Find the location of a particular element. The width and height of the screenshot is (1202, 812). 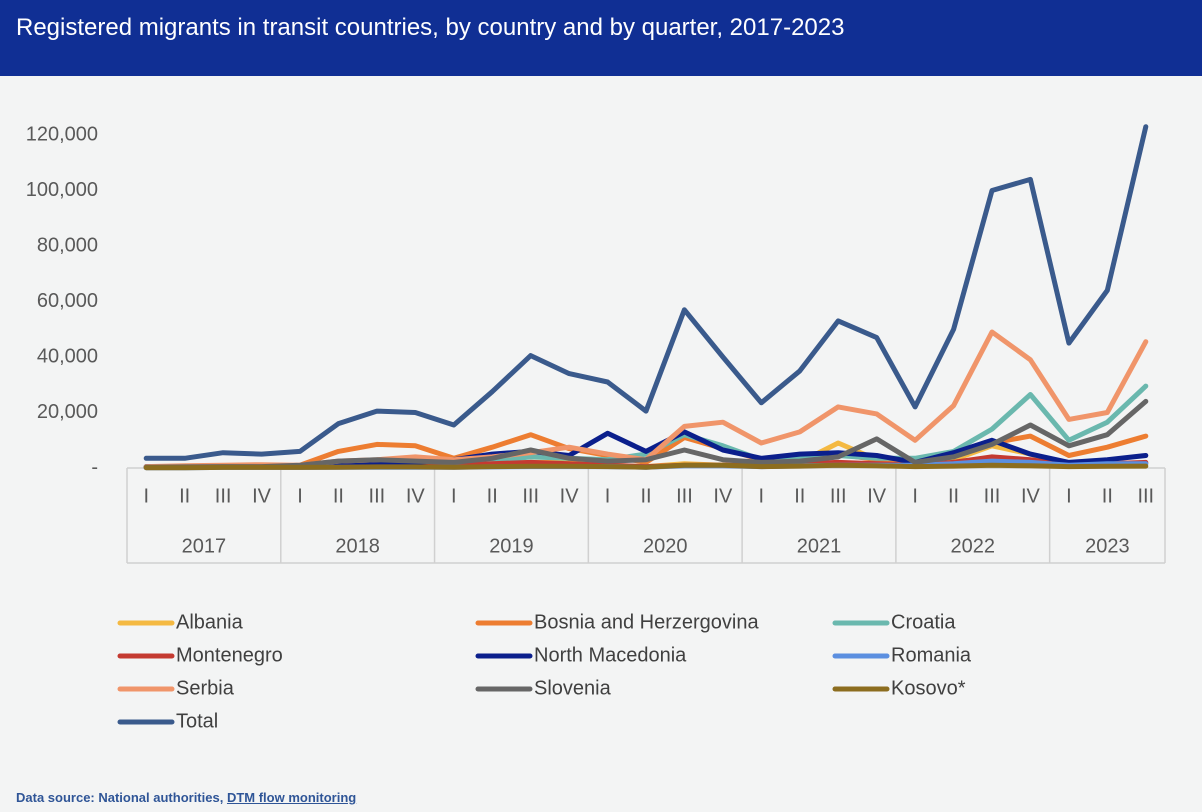

y-tick-label: 40,000 is located at coordinates (67, 356).